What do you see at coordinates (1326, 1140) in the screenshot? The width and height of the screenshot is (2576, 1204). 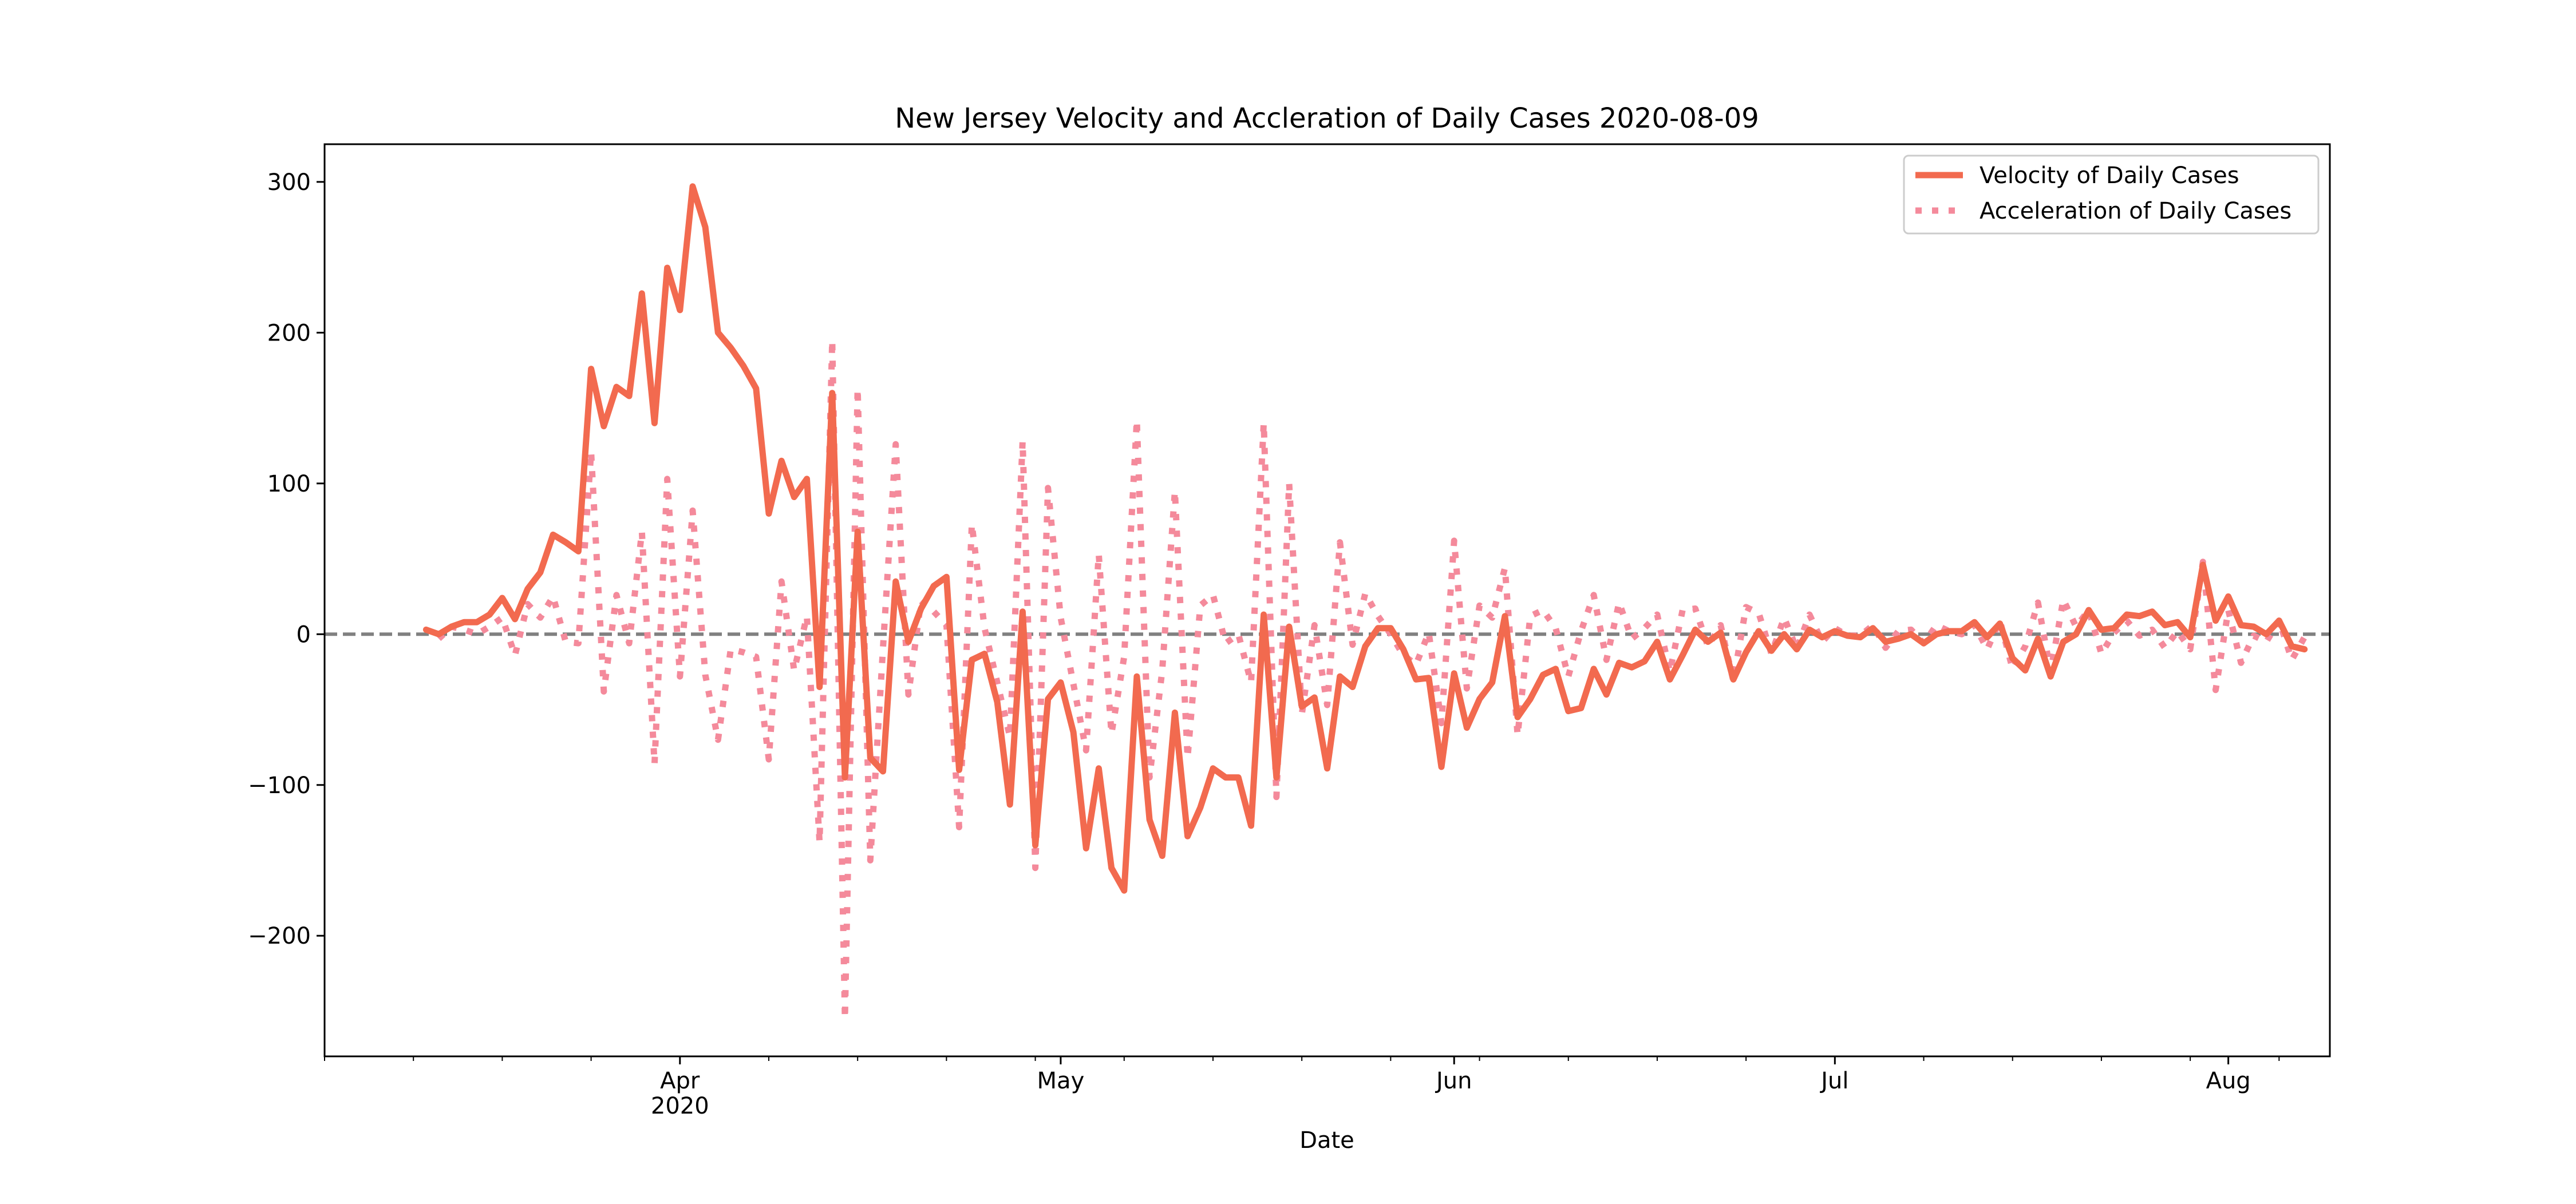 I see `x-axis-title: Date` at bounding box center [1326, 1140].